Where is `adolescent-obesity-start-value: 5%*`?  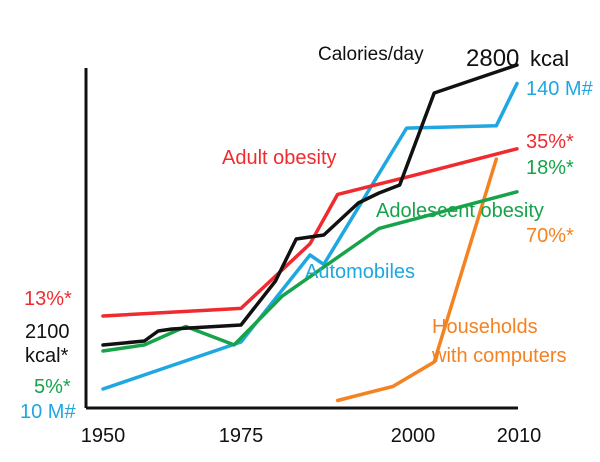
adolescent-obesity-start-value: 5%* is located at coordinates (52, 387).